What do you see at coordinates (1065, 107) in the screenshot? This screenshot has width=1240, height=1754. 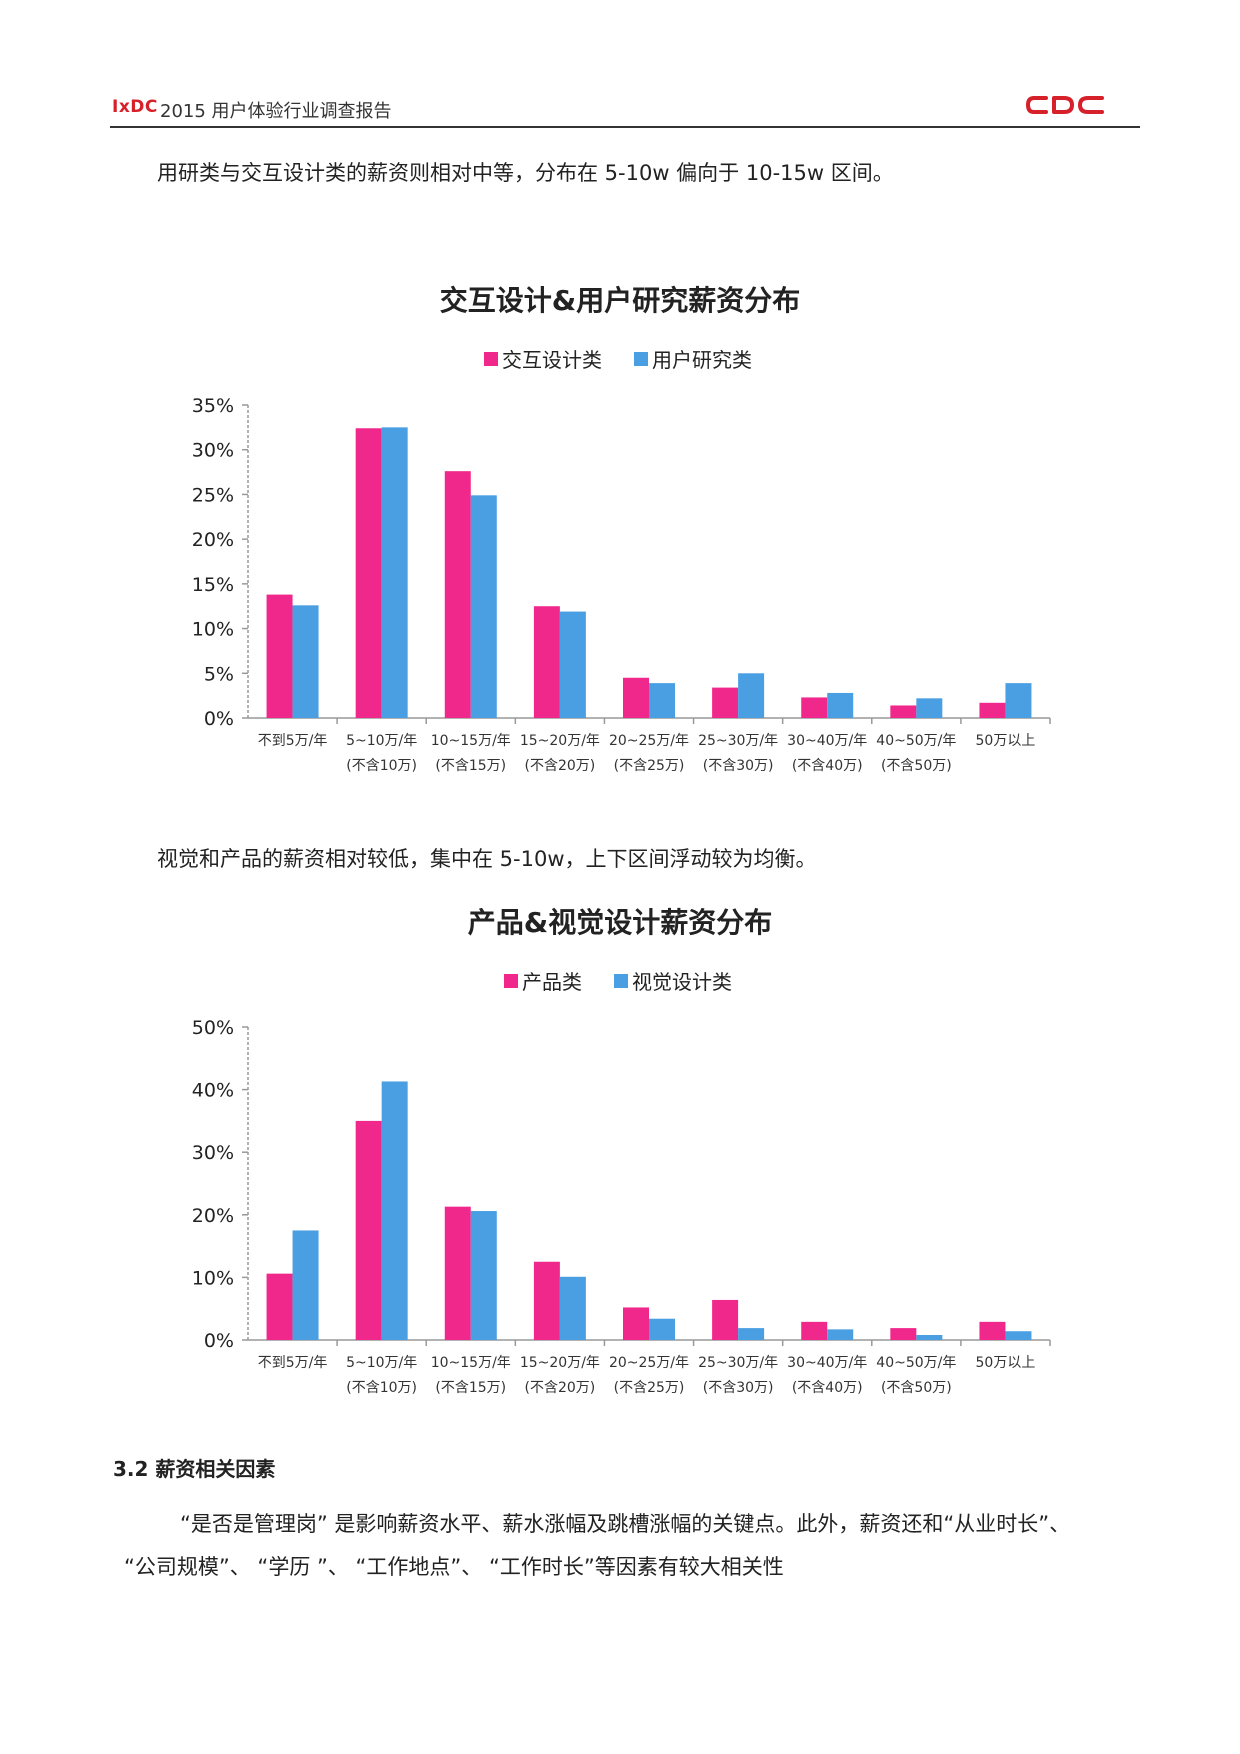 I see `cdc-logo` at bounding box center [1065, 107].